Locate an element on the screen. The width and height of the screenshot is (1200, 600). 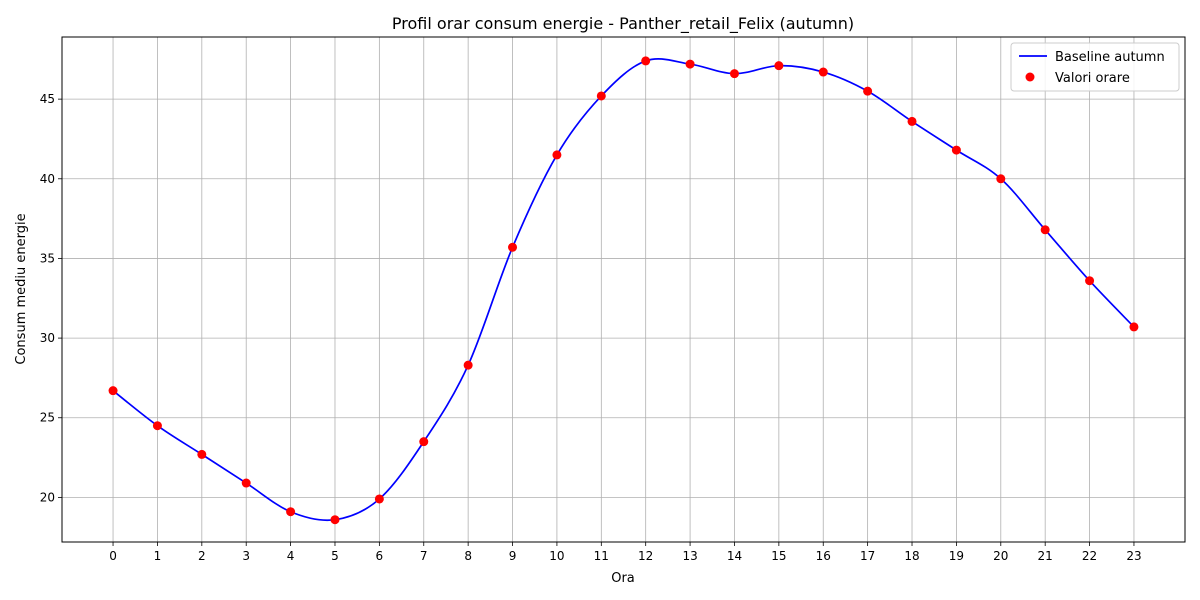
y-tick-label: 30 is located at coordinates (47, 338).